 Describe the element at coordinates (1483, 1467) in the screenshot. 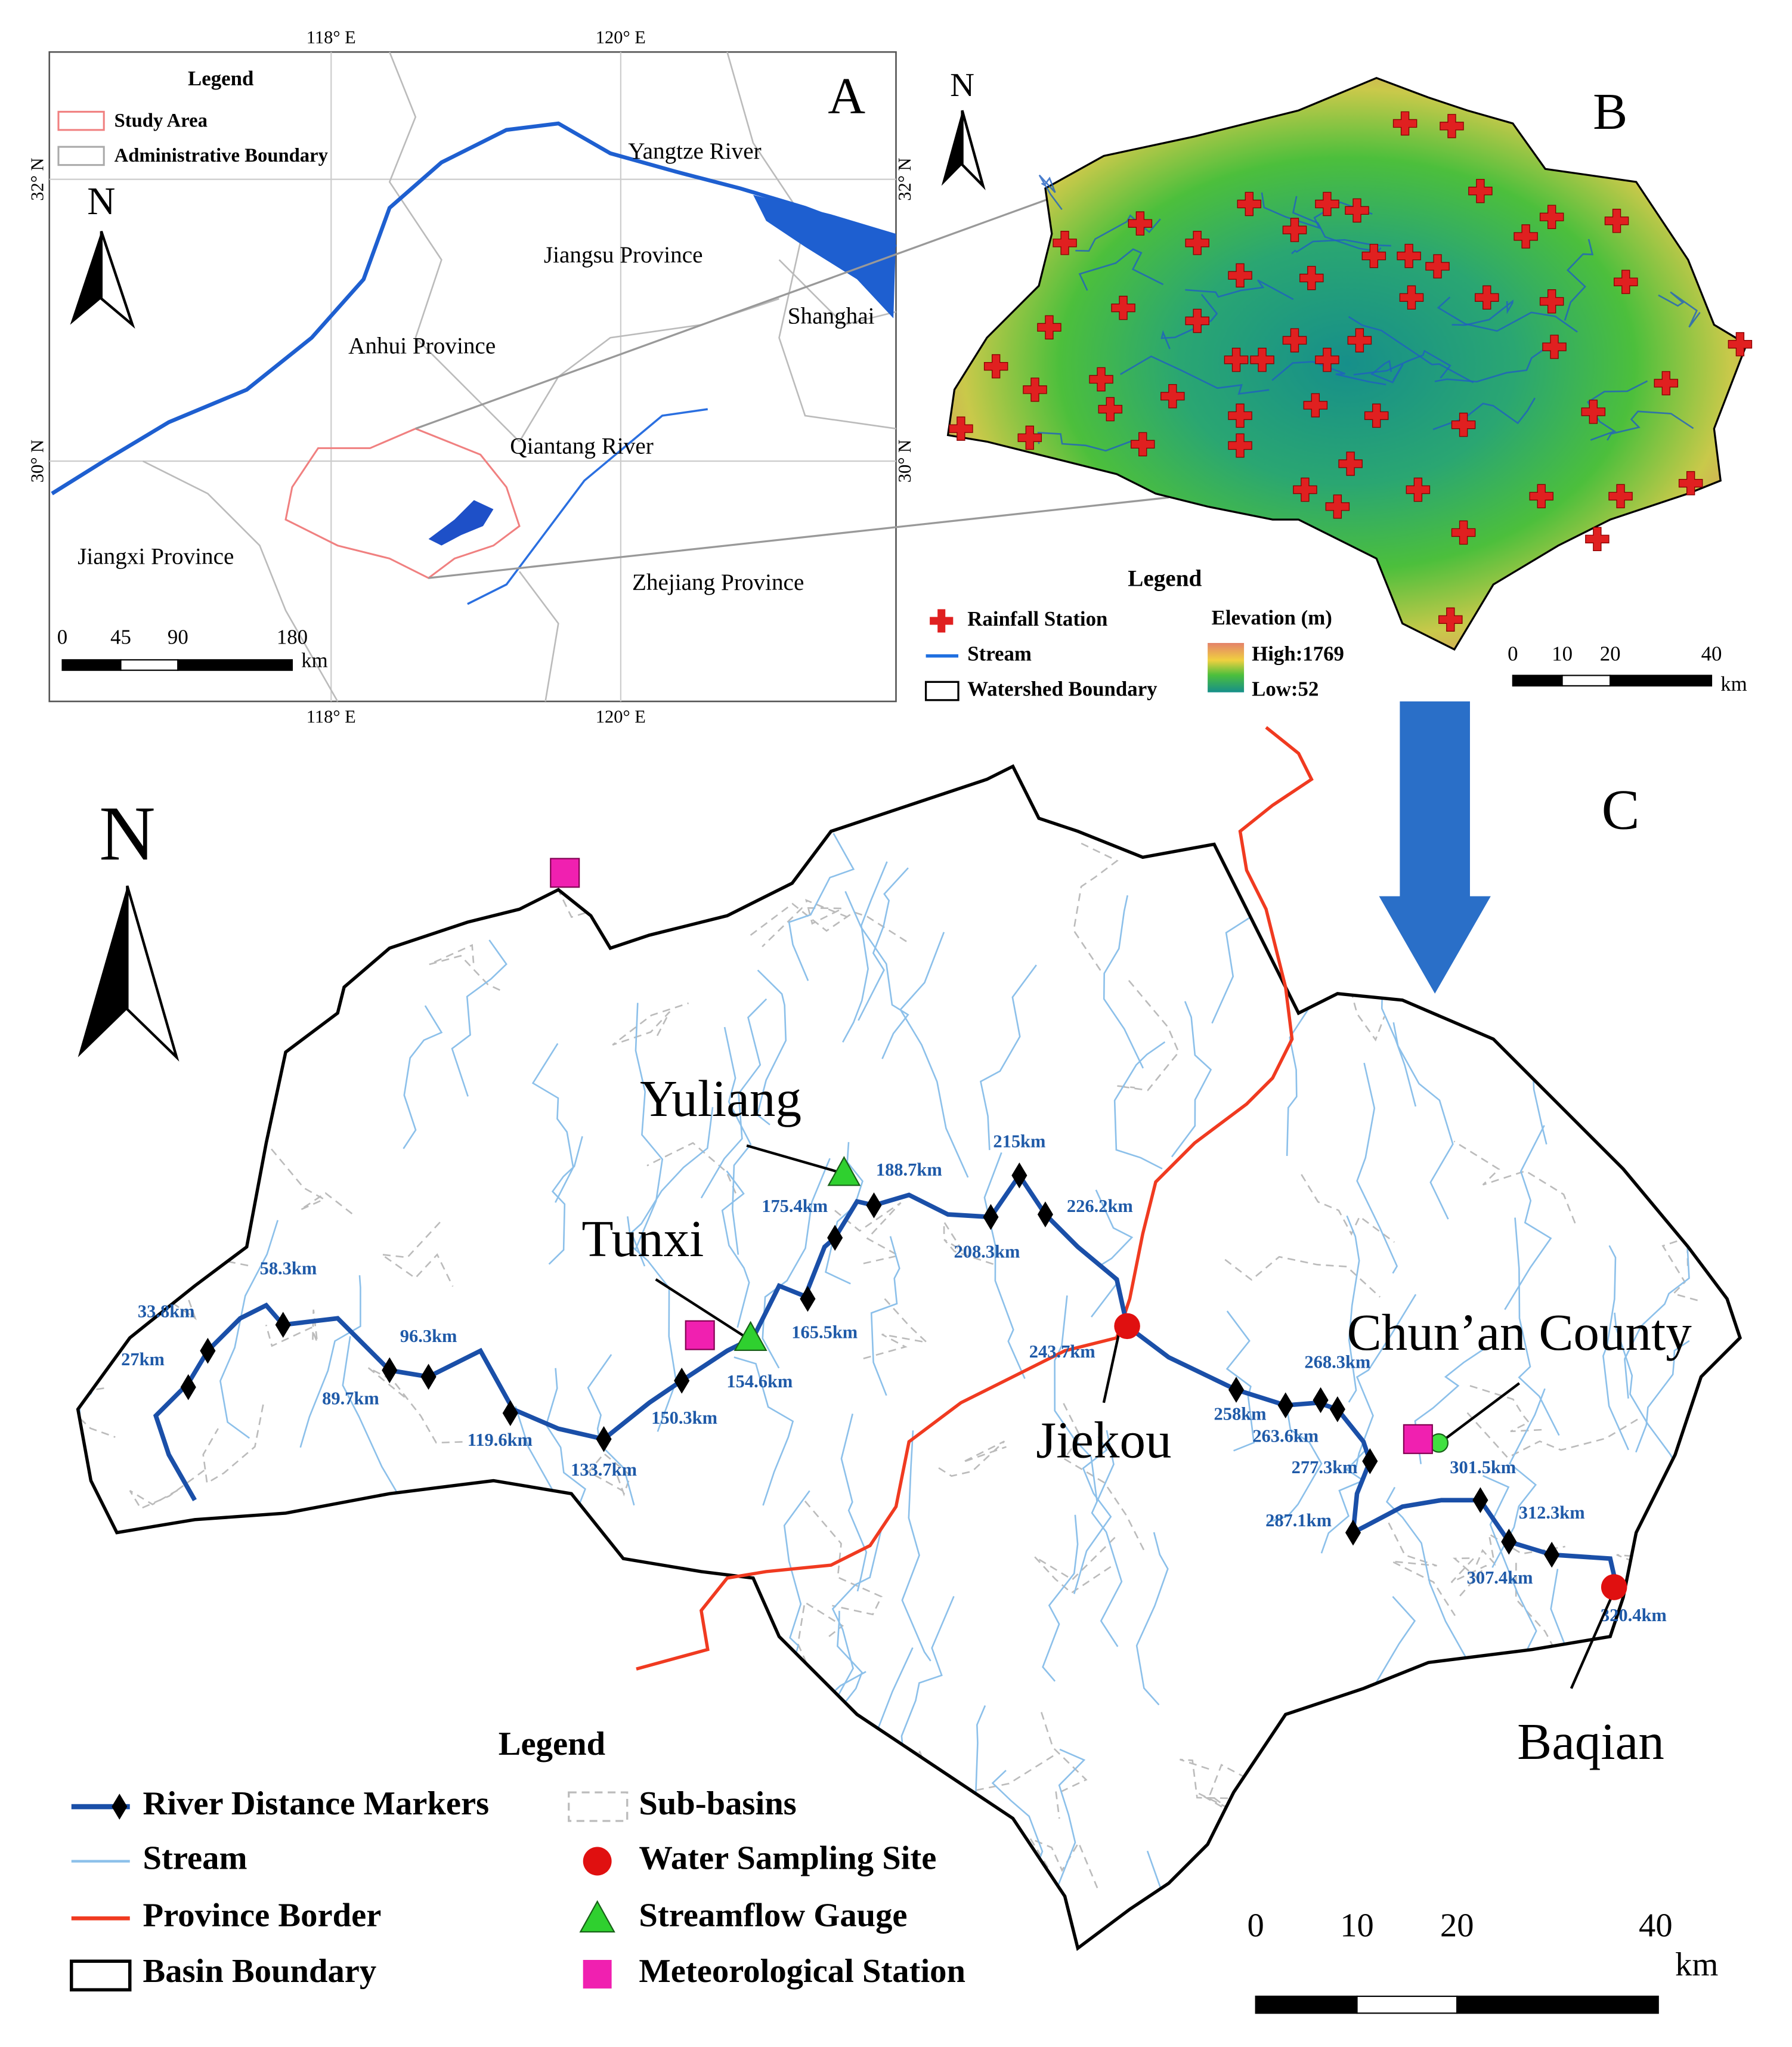

I see `distance-label: 301.5km` at that location.